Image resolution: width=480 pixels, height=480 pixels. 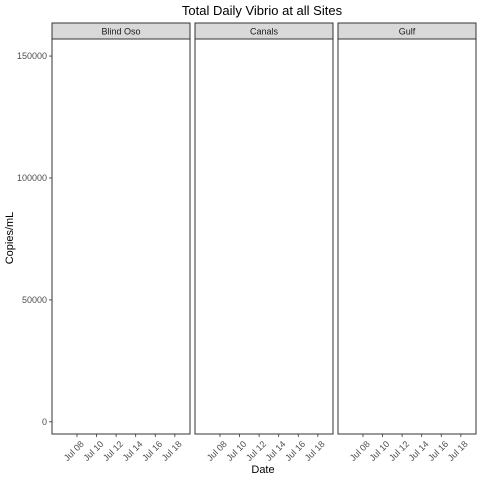 I want to click on facet-strip-label: Canals, so click(x=264, y=32).